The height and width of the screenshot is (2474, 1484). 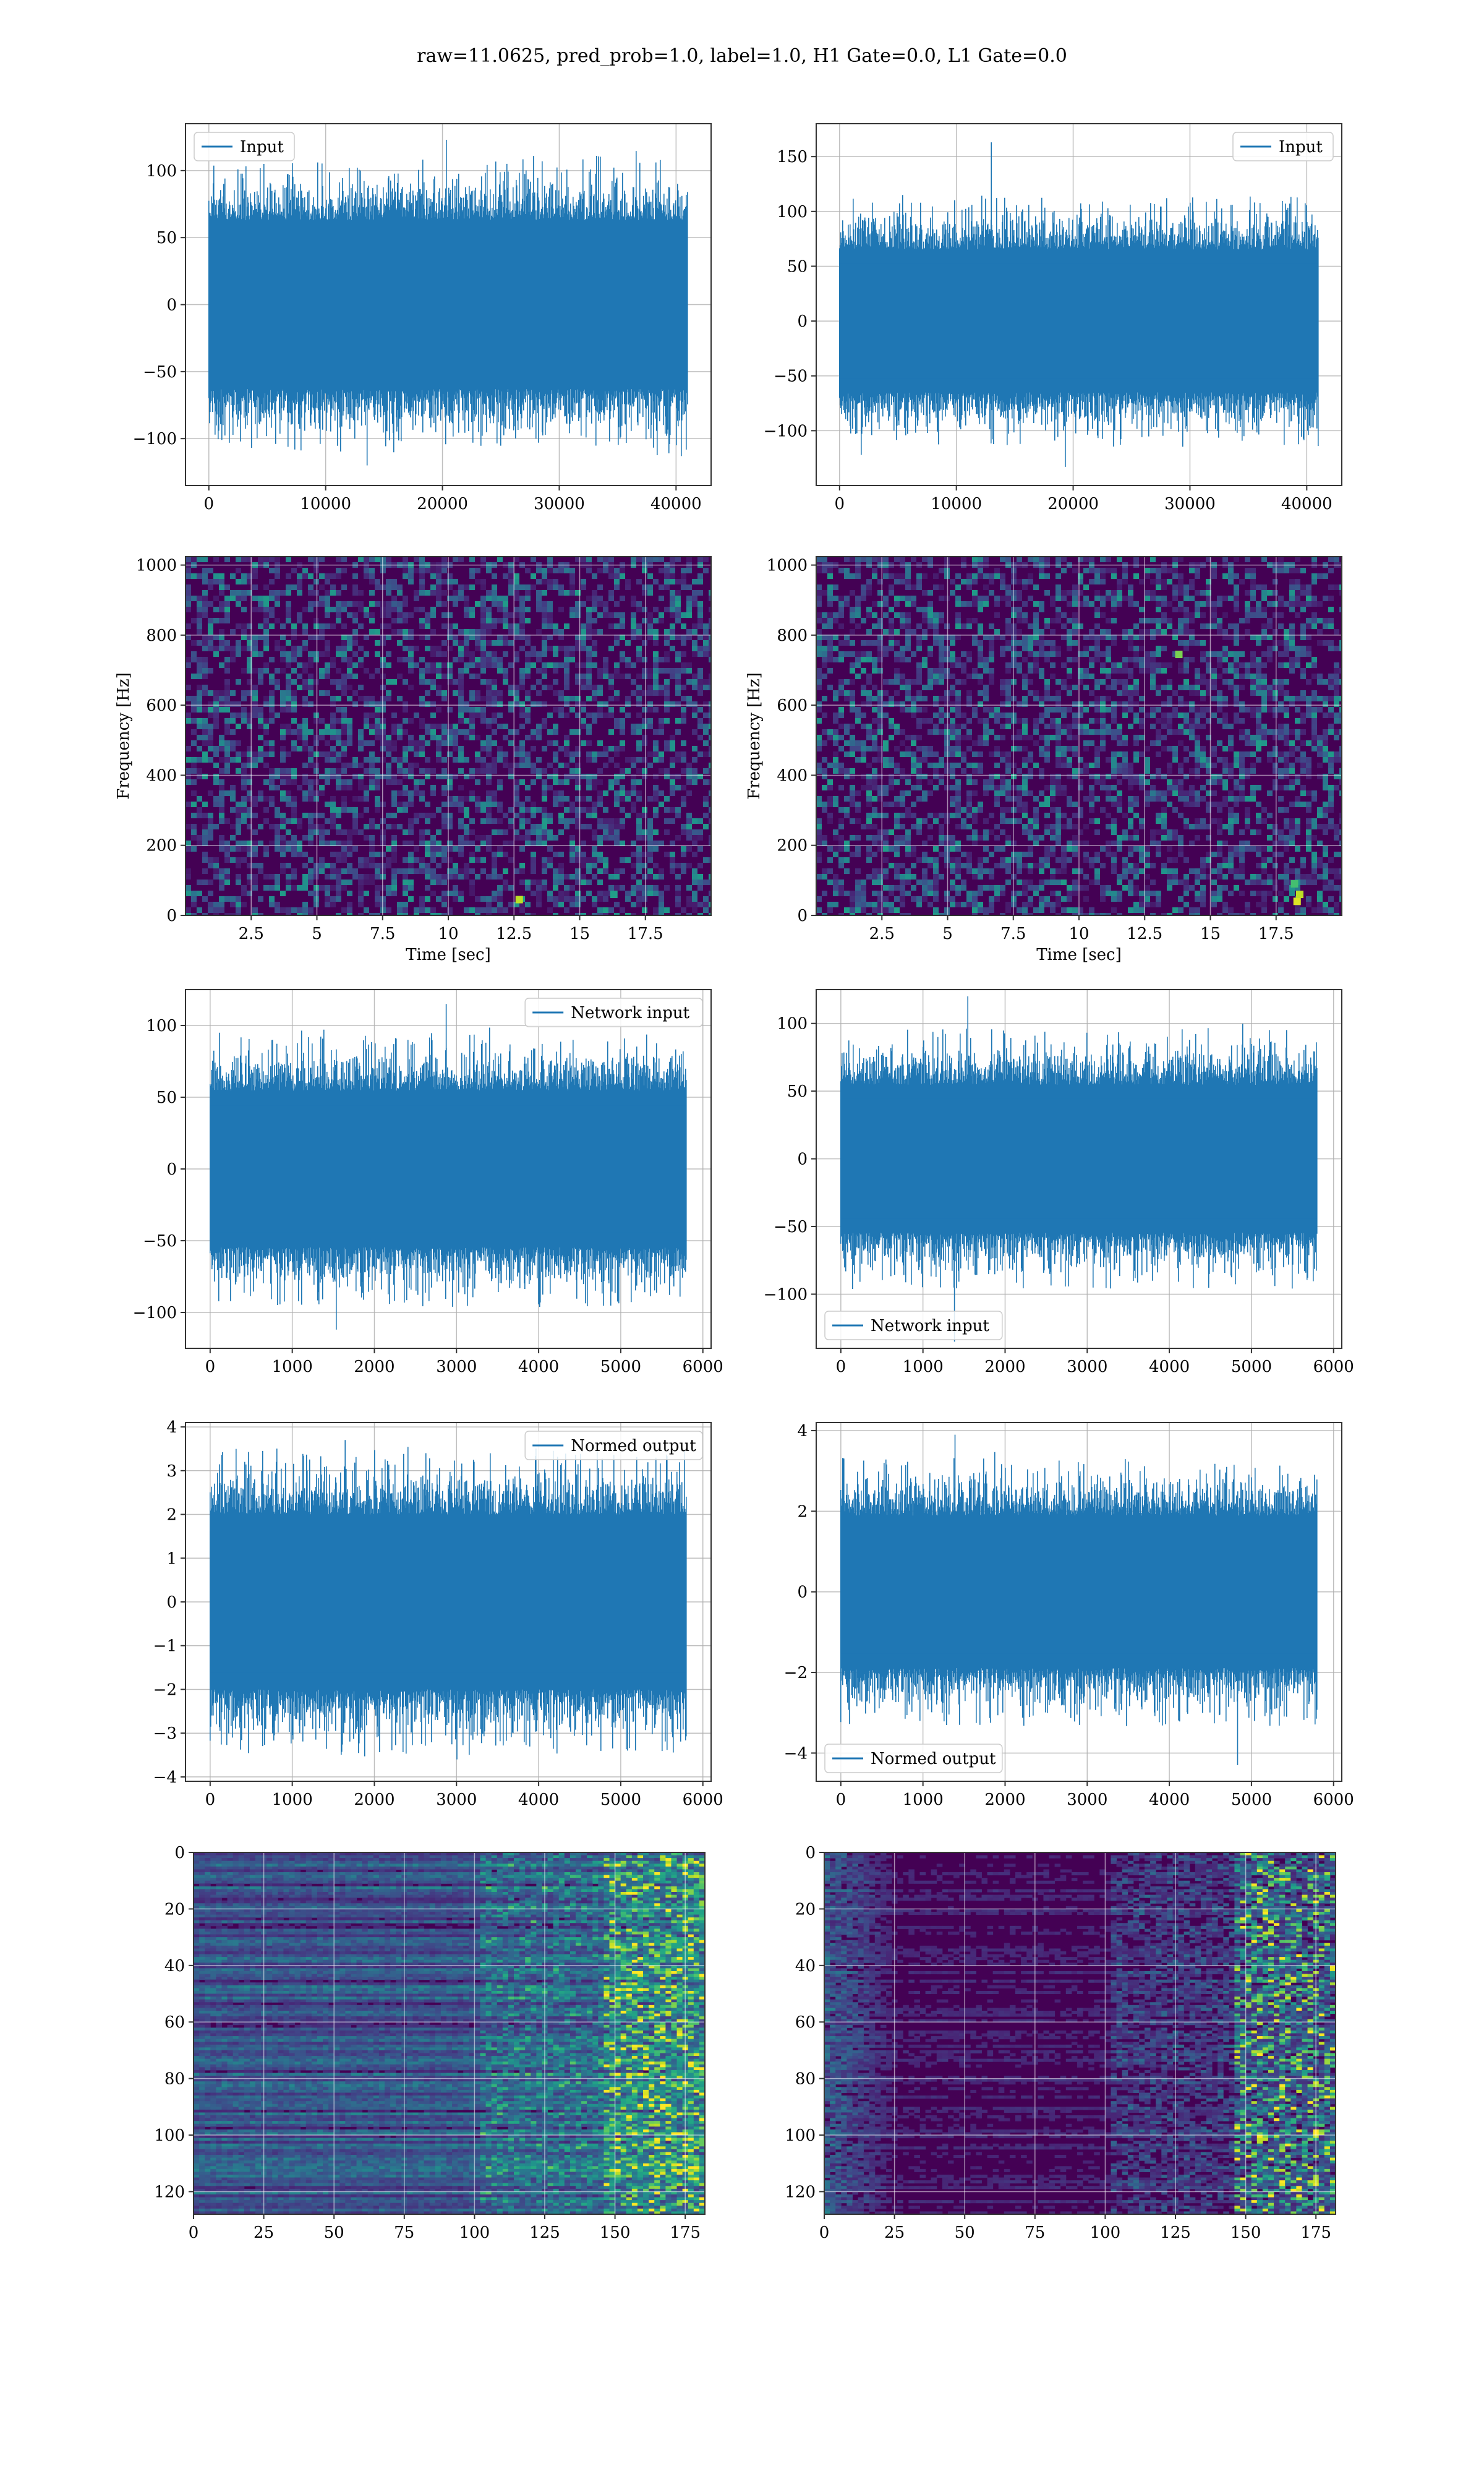 I want to click on x-tick-label: 40000, so click(x=1307, y=504).